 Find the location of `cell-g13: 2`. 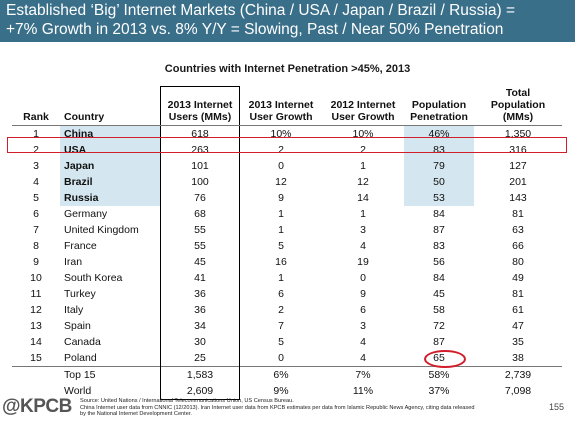

cell-g13: 2 is located at coordinates (281, 149).